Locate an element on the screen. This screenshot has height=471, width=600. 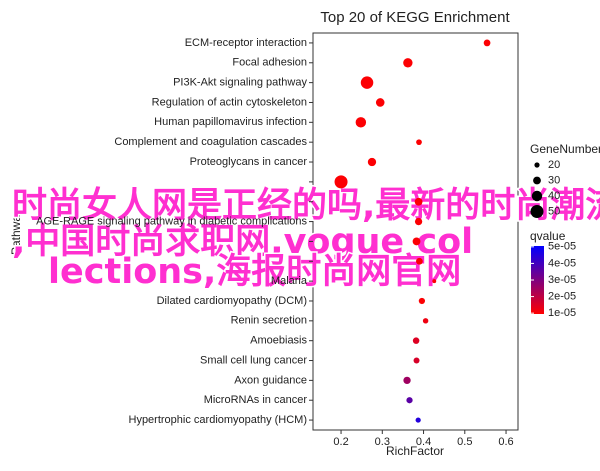
overlay-text: lections,海报时尚网官网 is located at coordinates (254, 272).